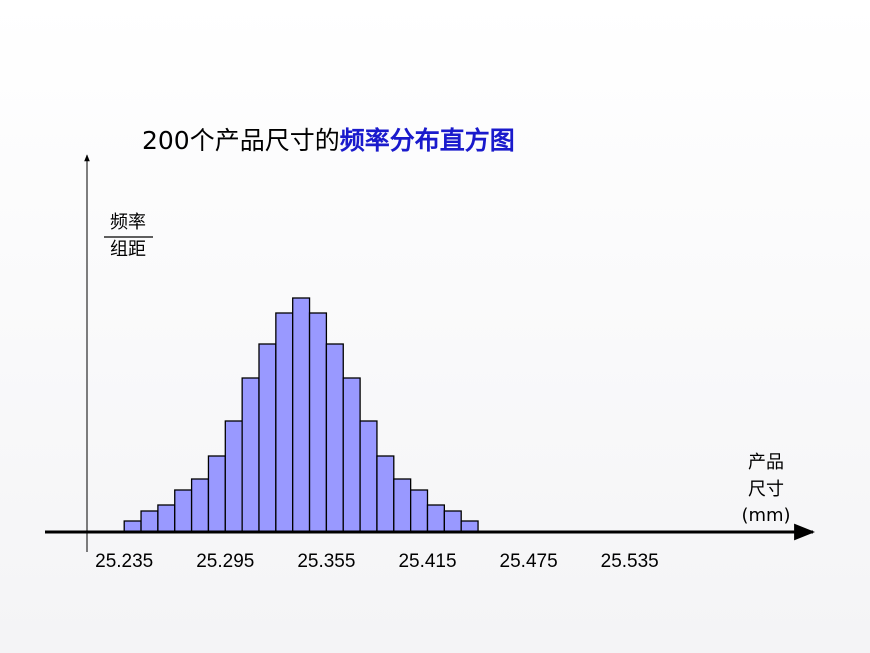 The height and width of the screenshot is (653, 870). Describe the element at coordinates (326, 561) in the screenshot. I see `x-tick-label: 25.355` at that location.